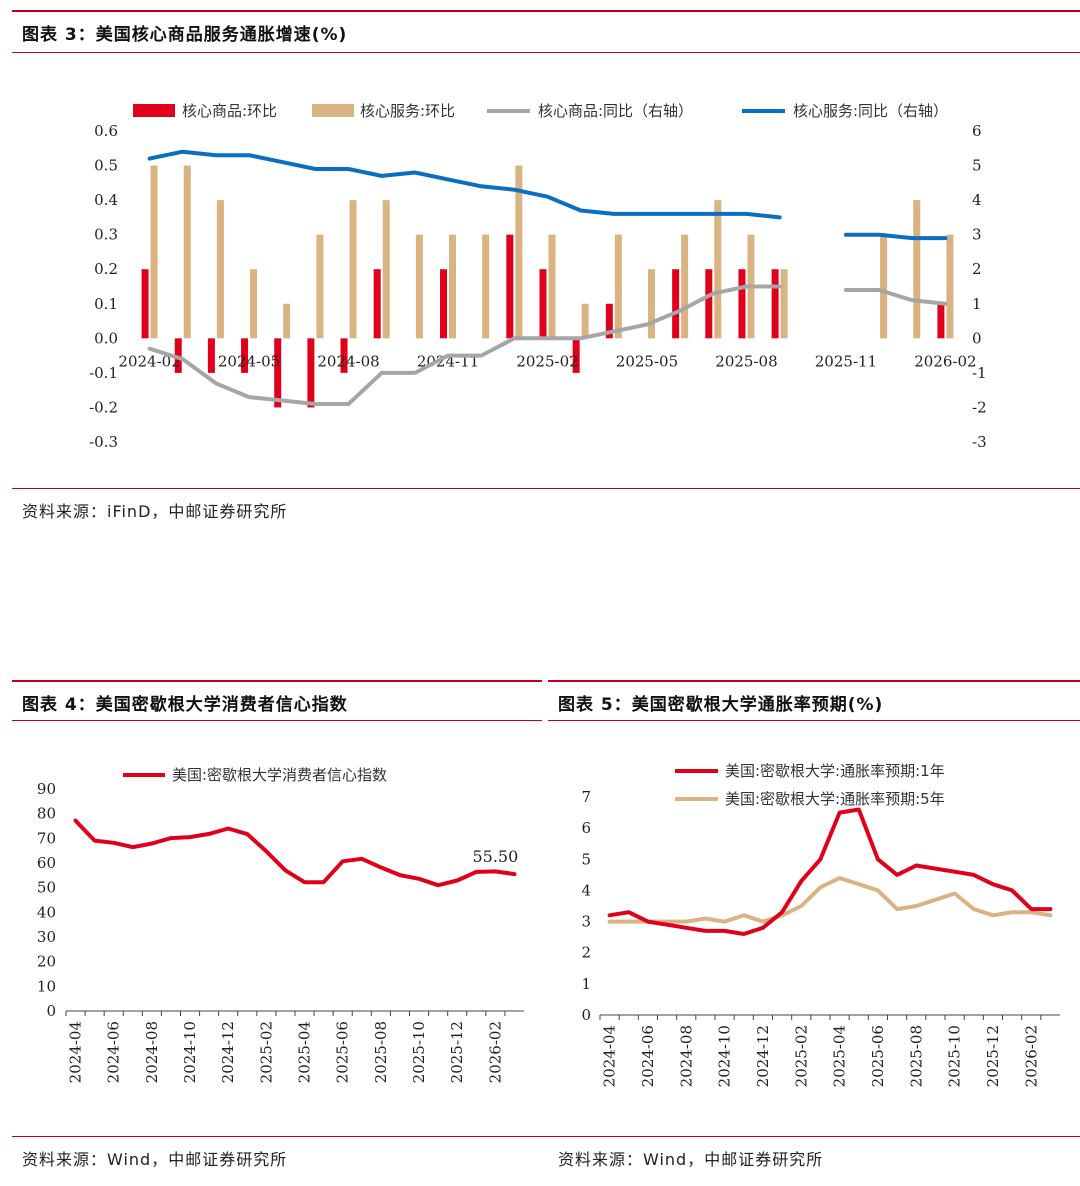  I want to click on legend-label: 核心商品:同比（右轴）, so click(615, 111).